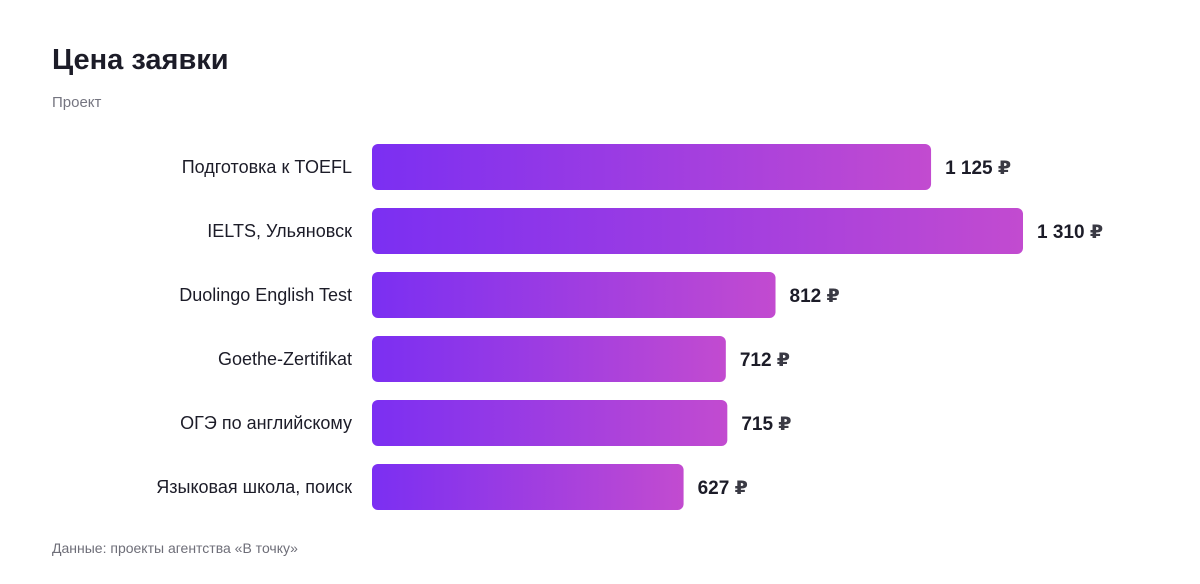  What do you see at coordinates (175, 548) in the screenshot?
I see `source-footnote: Данные: проекты агентства «В точку»` at bounding box center [175, 548].